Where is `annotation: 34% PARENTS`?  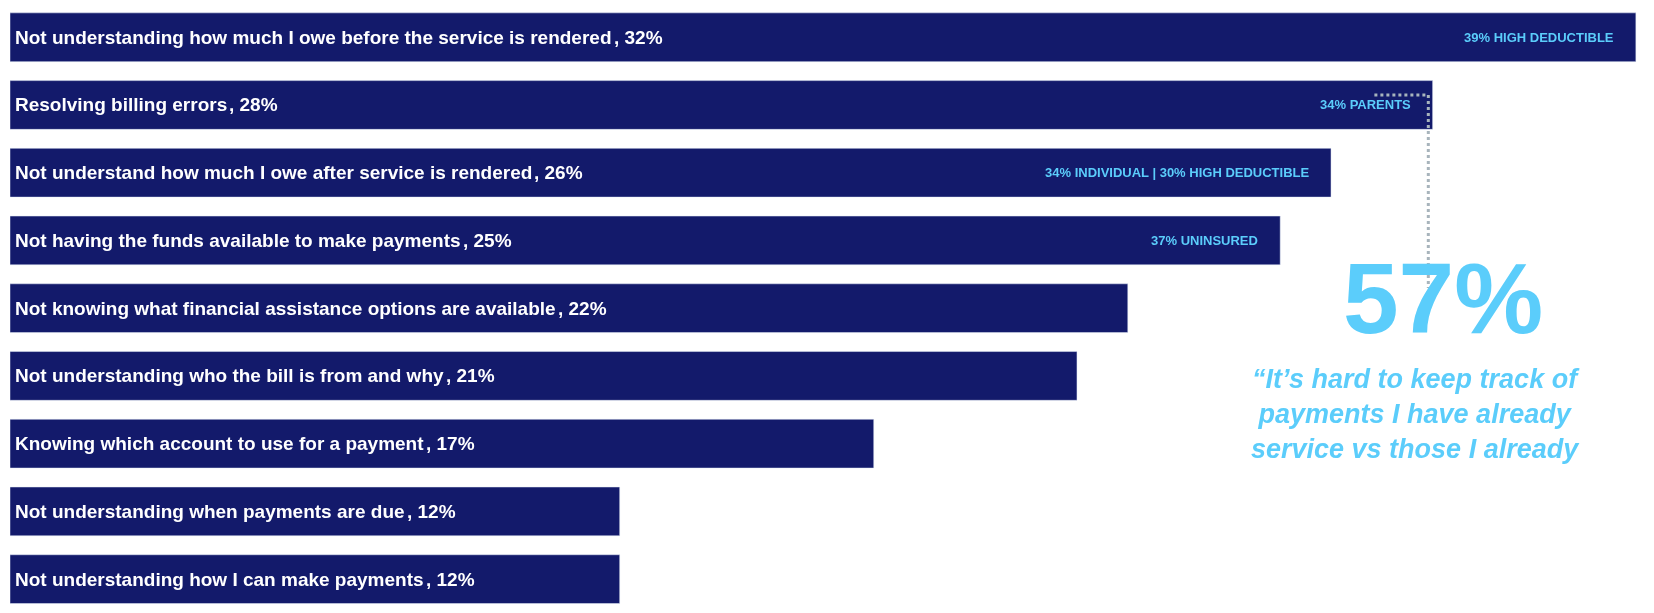 annotation: 34% PARENTS is located at coordinates (1366, 104).